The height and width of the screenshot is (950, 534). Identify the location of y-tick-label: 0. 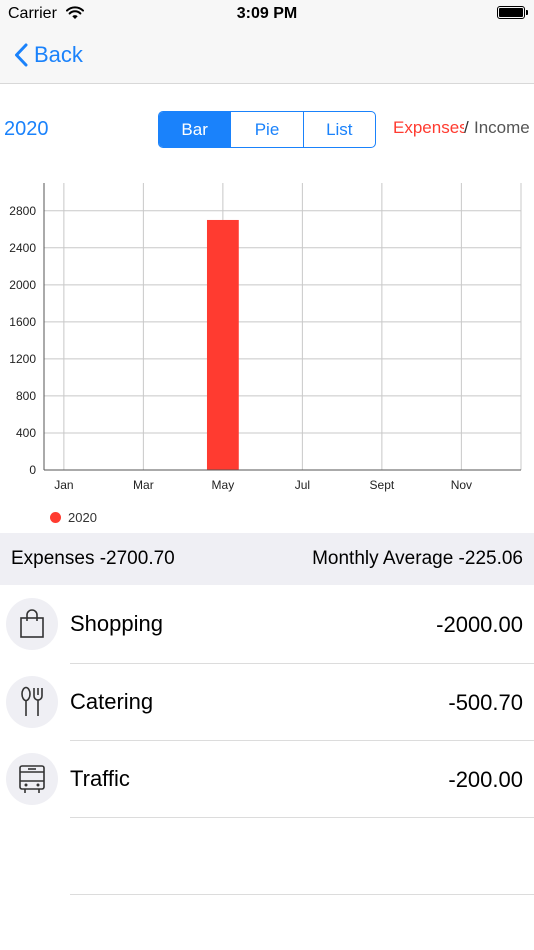
(32, 470).